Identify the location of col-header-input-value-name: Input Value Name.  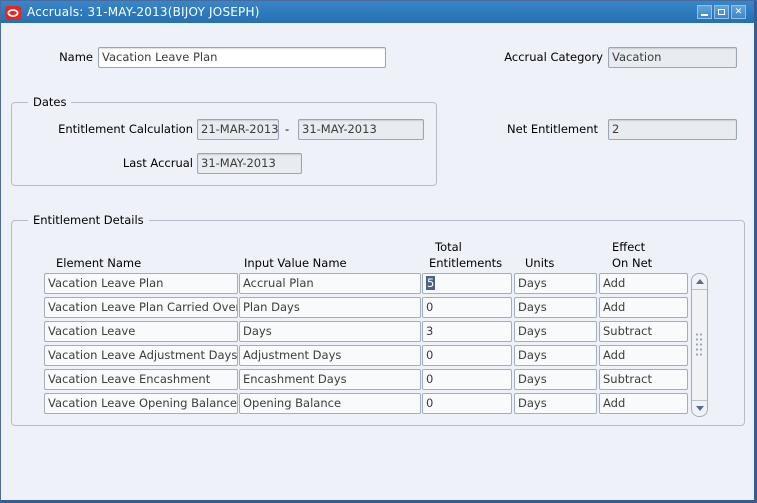
(295, 263).